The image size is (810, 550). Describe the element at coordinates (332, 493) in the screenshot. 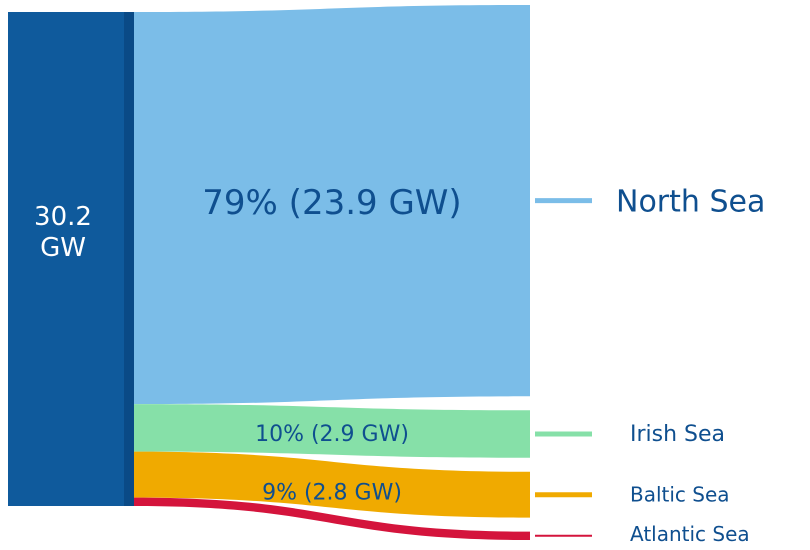

I see `flow-value-label: 9% (2.8 GW)` at that location.